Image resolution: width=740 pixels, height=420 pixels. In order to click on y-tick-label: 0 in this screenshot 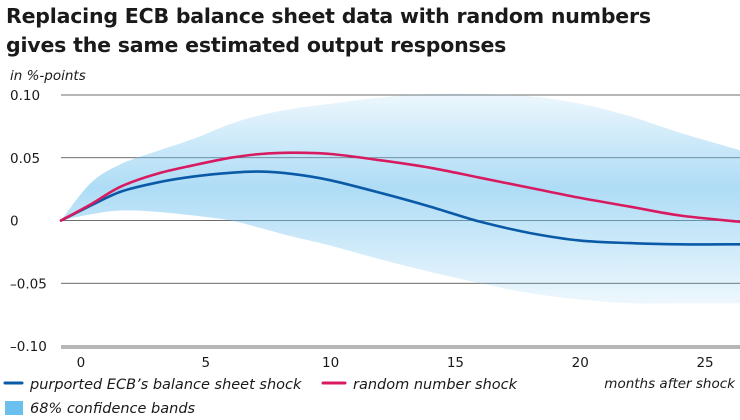, I will do `click(14, 222)`.